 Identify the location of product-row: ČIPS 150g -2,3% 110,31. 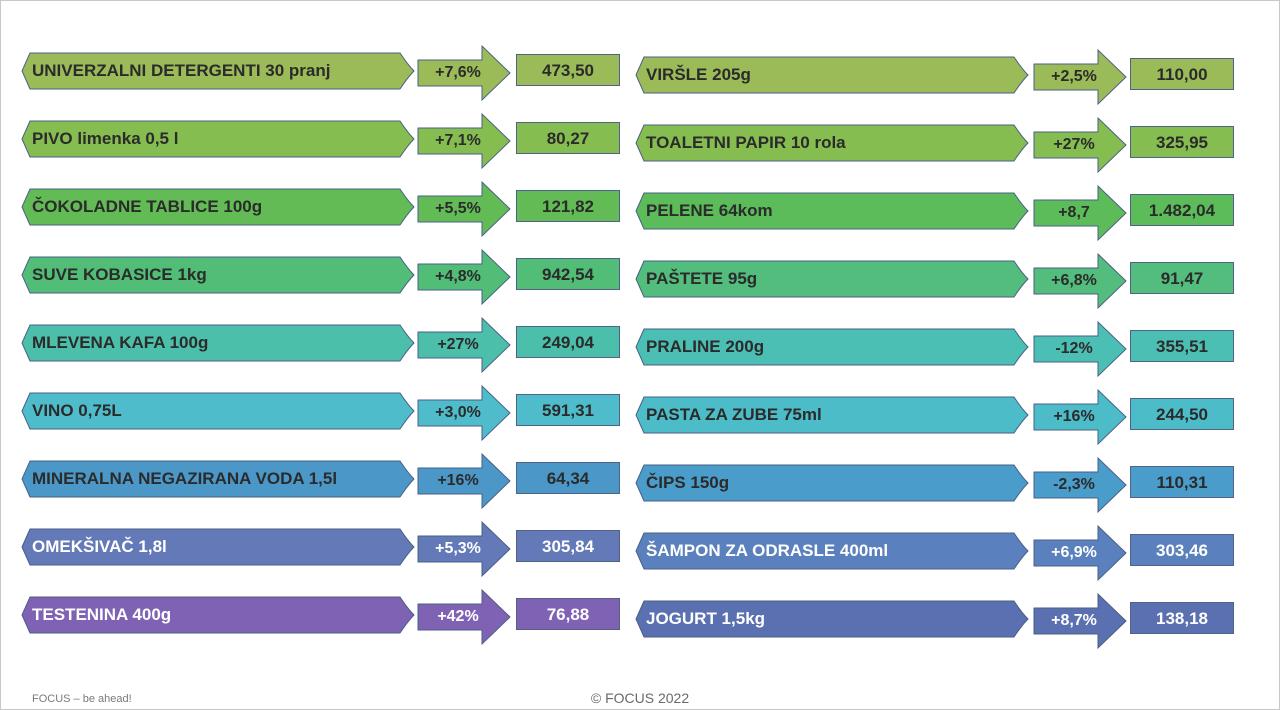
(640, 485).